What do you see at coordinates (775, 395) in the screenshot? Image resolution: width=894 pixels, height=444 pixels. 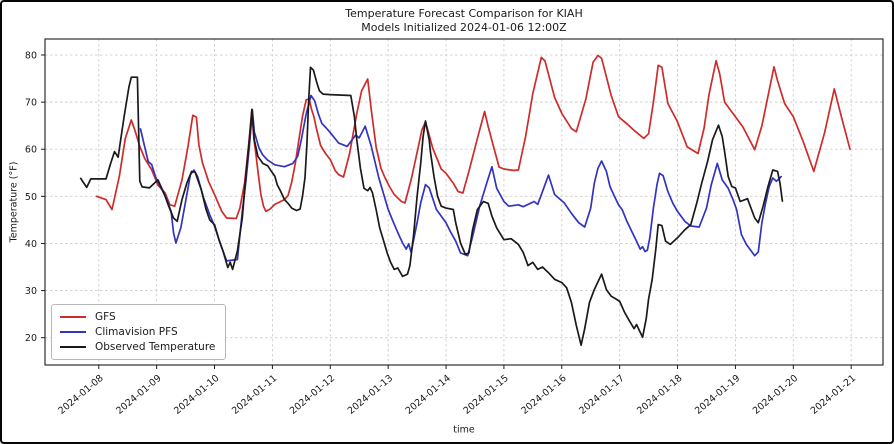 I see `x-tick-label: 2024-01-20` at bounding box center [775, 395].